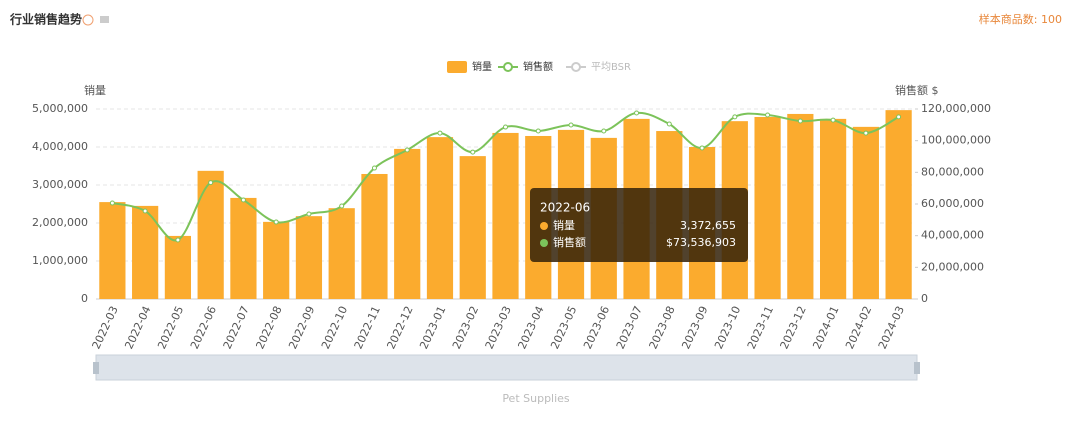 This screenshot has width=1080, height=422. What do you see at coordinates (506, 367) in the screenshot?
I see `zoom-slider` at bounding box center [506, 367].